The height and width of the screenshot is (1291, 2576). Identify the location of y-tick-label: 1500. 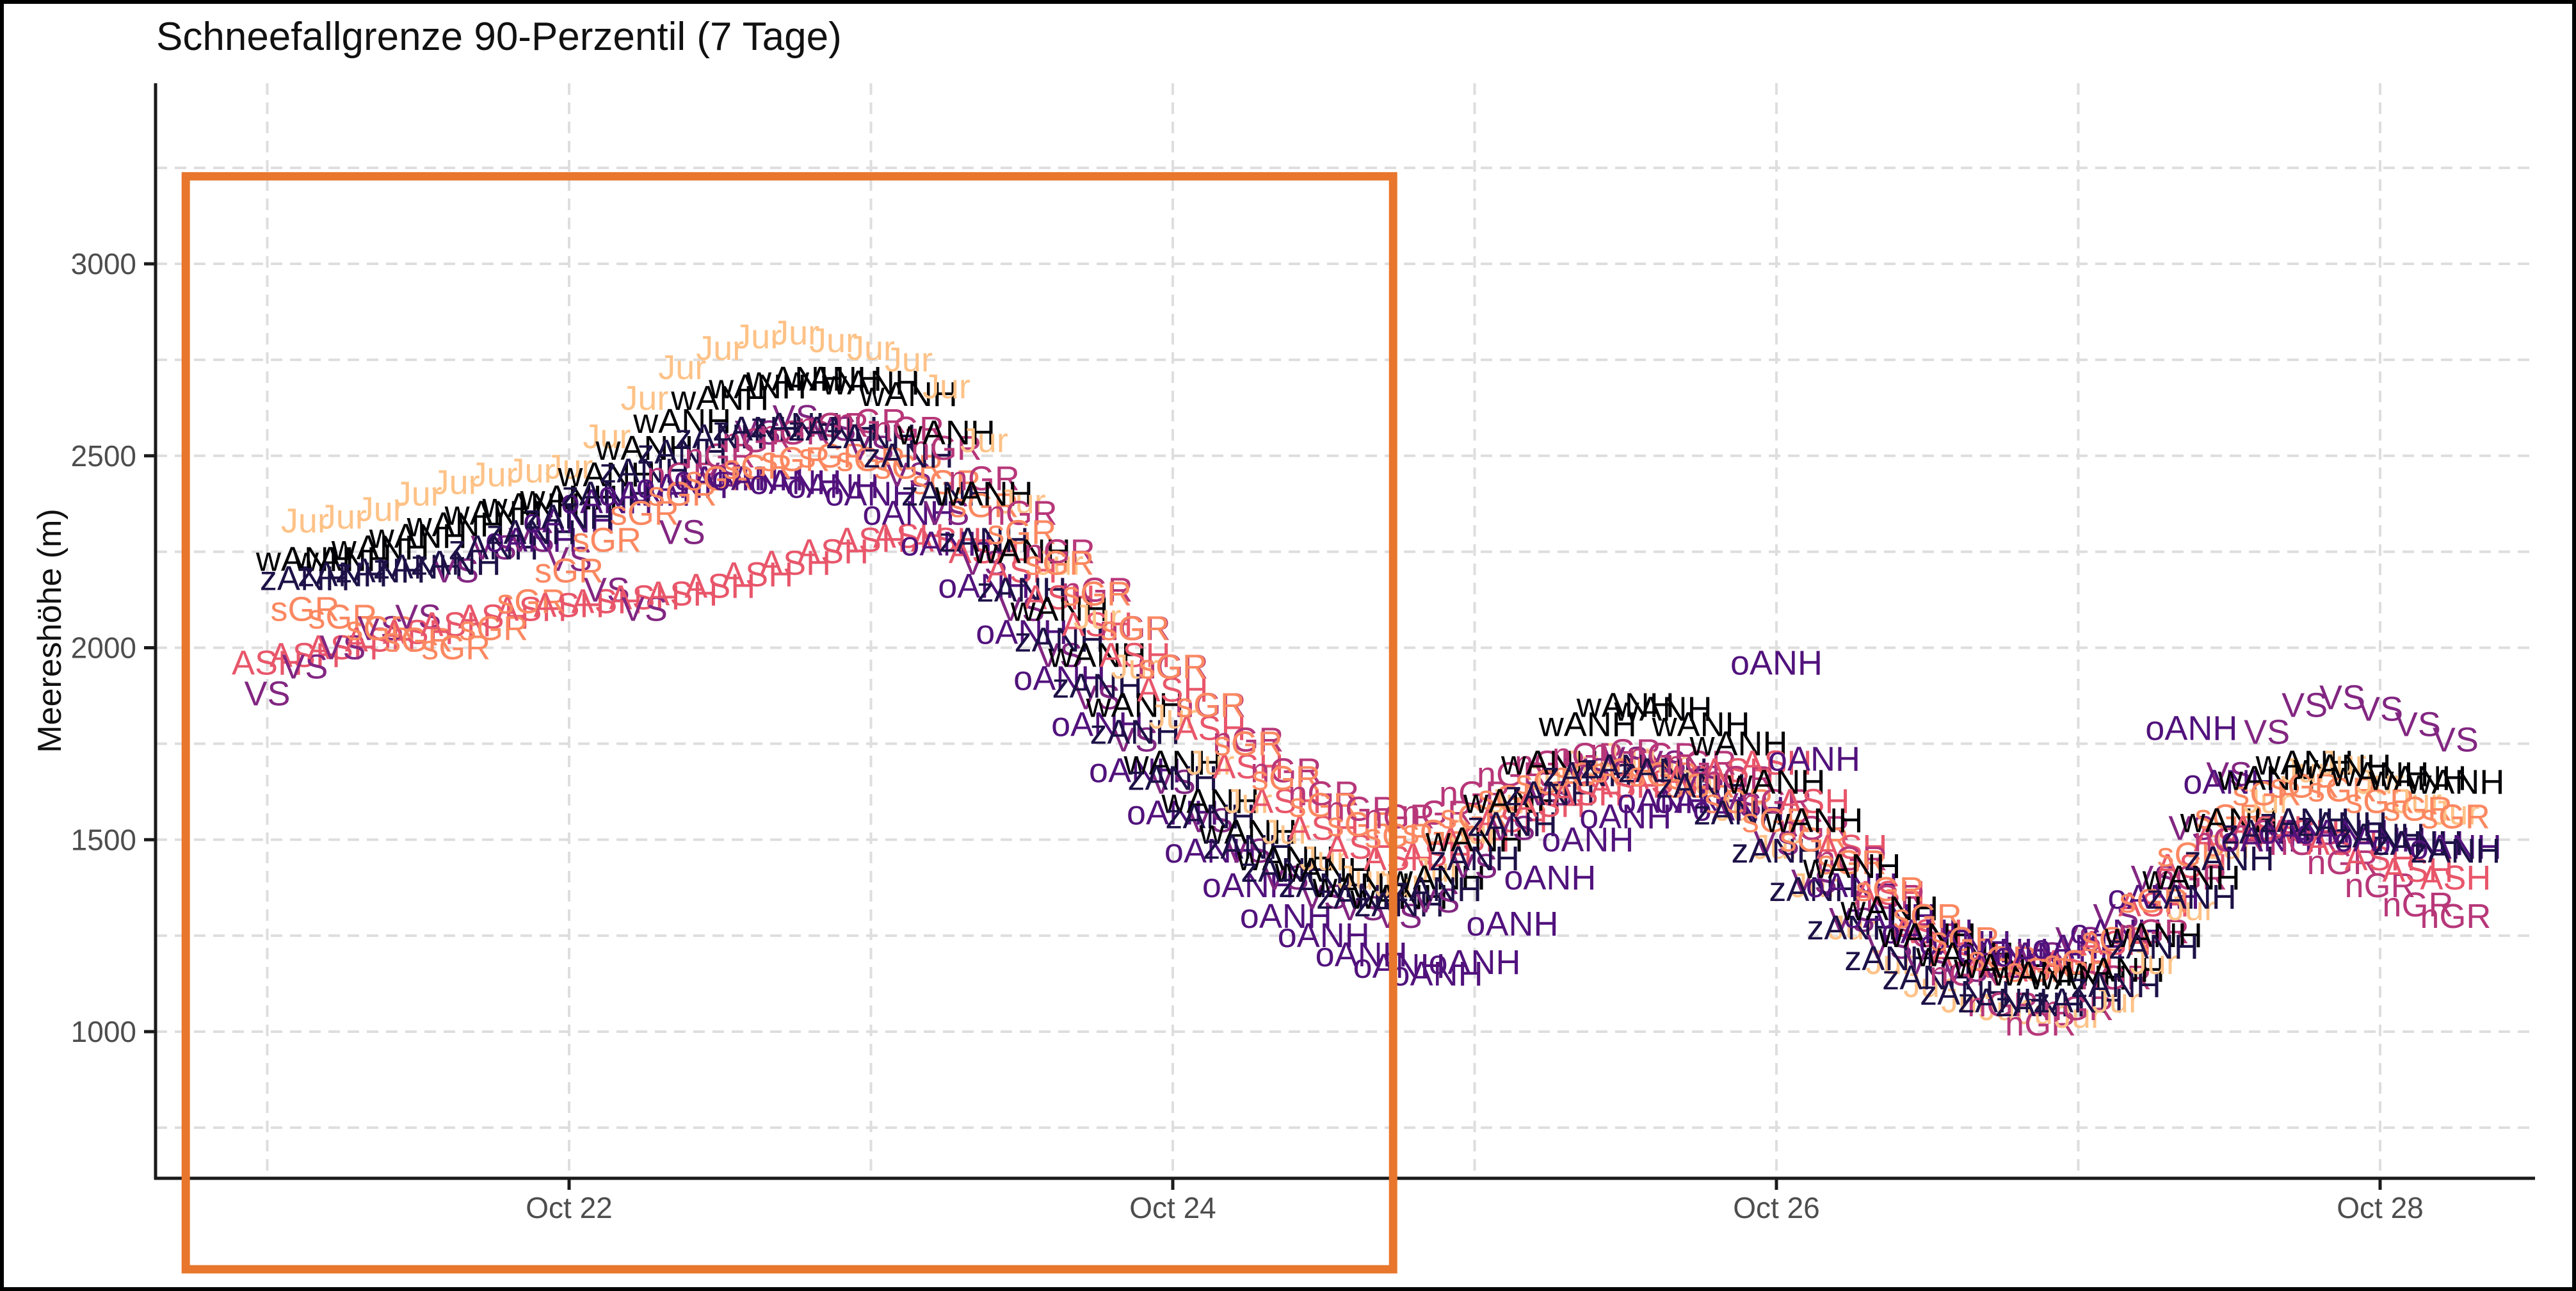
(103, 839).